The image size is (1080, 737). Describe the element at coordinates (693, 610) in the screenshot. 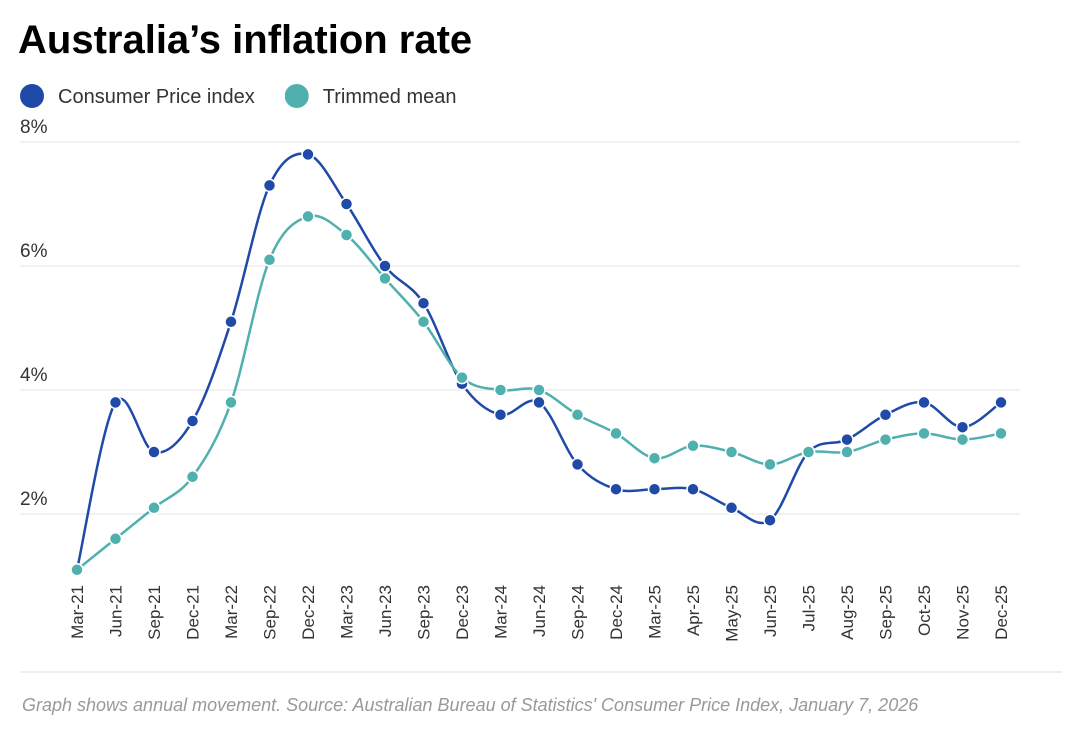

I see `x-tick-label: Apr-25` at that location.